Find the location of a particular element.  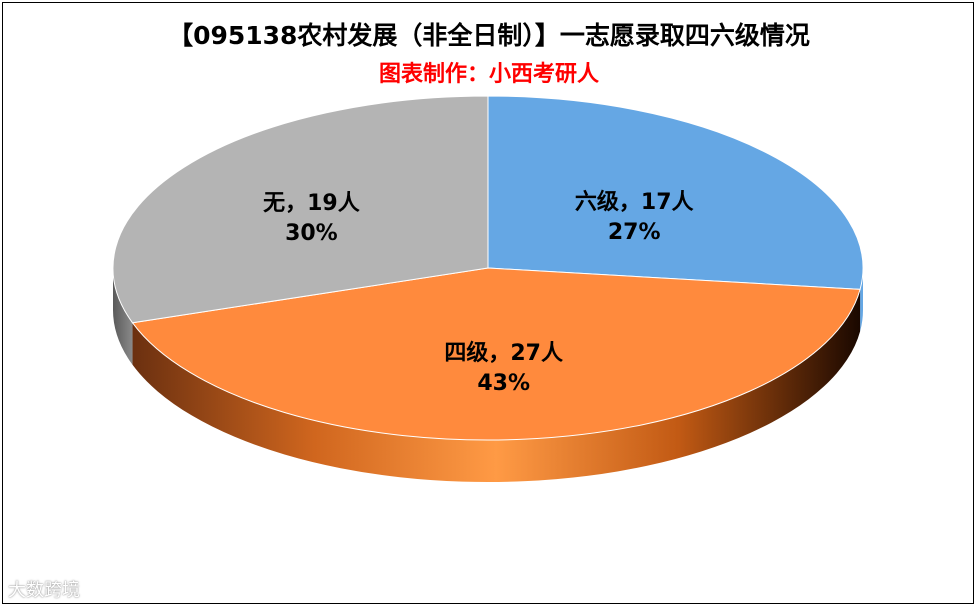

slice-label-0-line1: 六级，17人 is located at coordinates (634, 202).